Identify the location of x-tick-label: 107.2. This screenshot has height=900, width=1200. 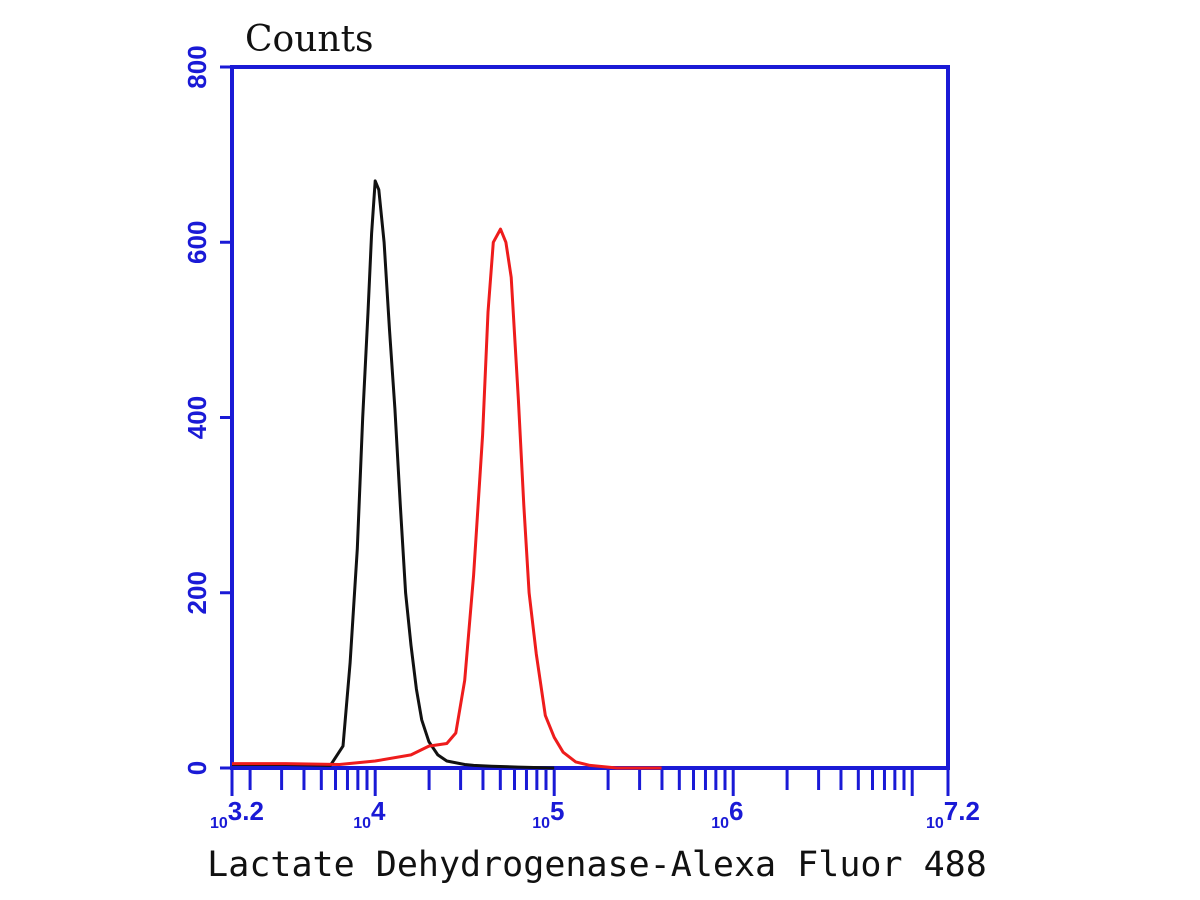
(953, 814).